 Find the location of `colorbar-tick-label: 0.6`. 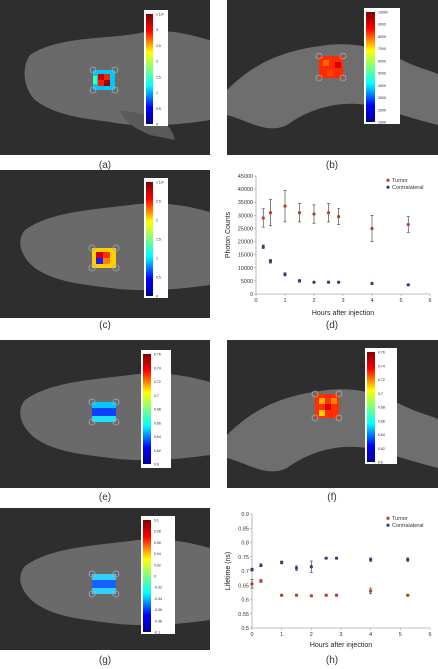

colorbar-tick-label: 0.6 is located at coordinates (156, 465).